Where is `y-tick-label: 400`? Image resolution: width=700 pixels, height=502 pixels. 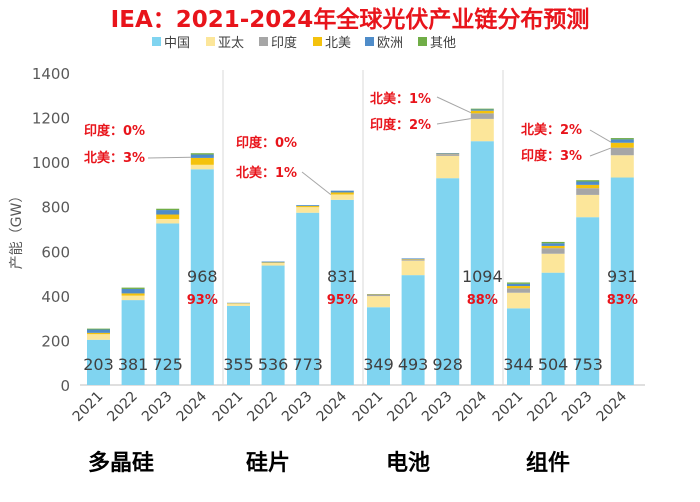 y-tick-label: 400 is located at coordinates (55, 297).